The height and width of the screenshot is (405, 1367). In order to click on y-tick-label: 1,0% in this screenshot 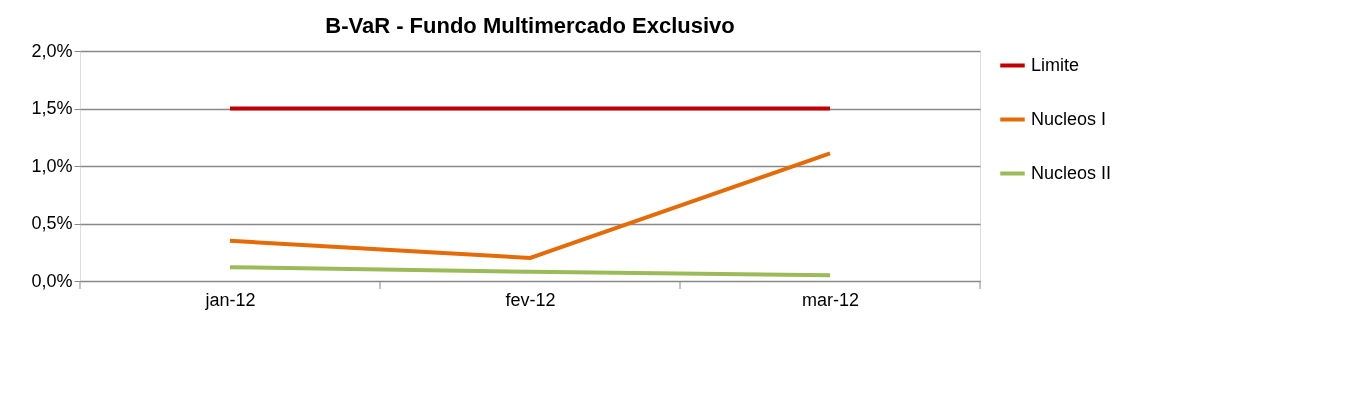, I will do `click(52, 165)`.